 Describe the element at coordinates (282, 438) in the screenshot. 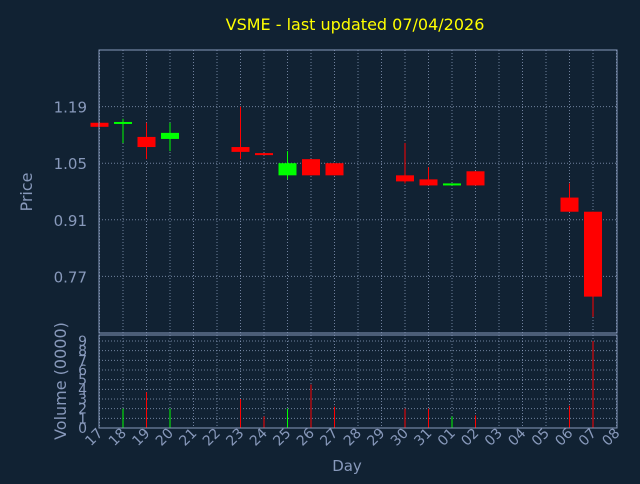

I see `x-tick-label: 25` at that location.